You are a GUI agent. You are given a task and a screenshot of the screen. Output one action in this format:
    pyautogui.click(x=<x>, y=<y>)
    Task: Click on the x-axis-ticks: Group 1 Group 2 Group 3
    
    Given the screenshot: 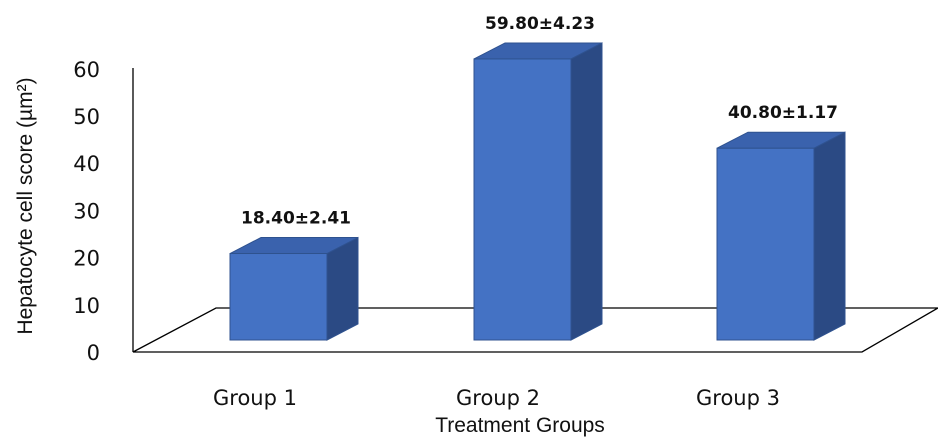 What is the action you would take?
    pyautogui.click(x=496, y=398)
    